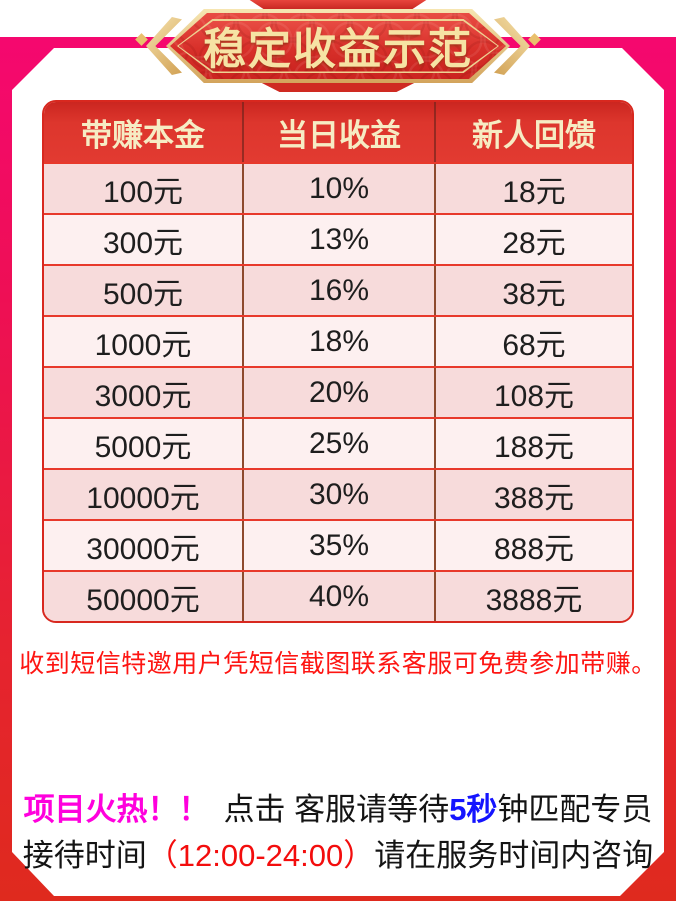  I want to click on table-row: 5000元 25% 188元, so click(338, 442).